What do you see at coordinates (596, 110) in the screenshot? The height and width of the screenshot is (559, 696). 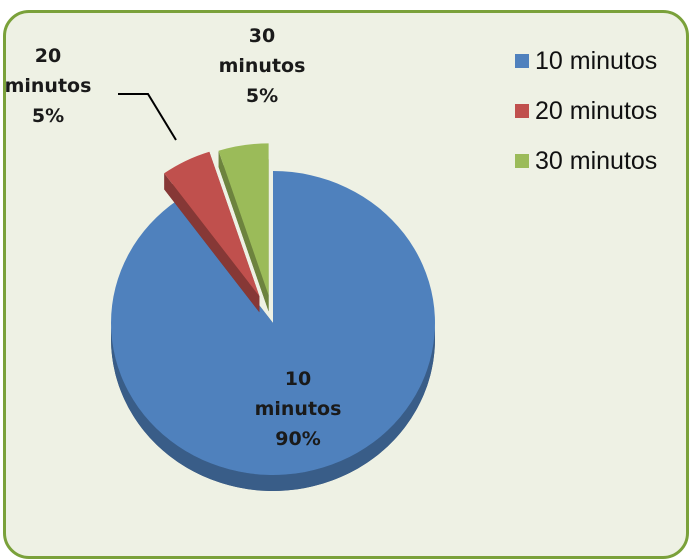 I see `legend-label: 20 minutos` at bounding box center [596, 110].